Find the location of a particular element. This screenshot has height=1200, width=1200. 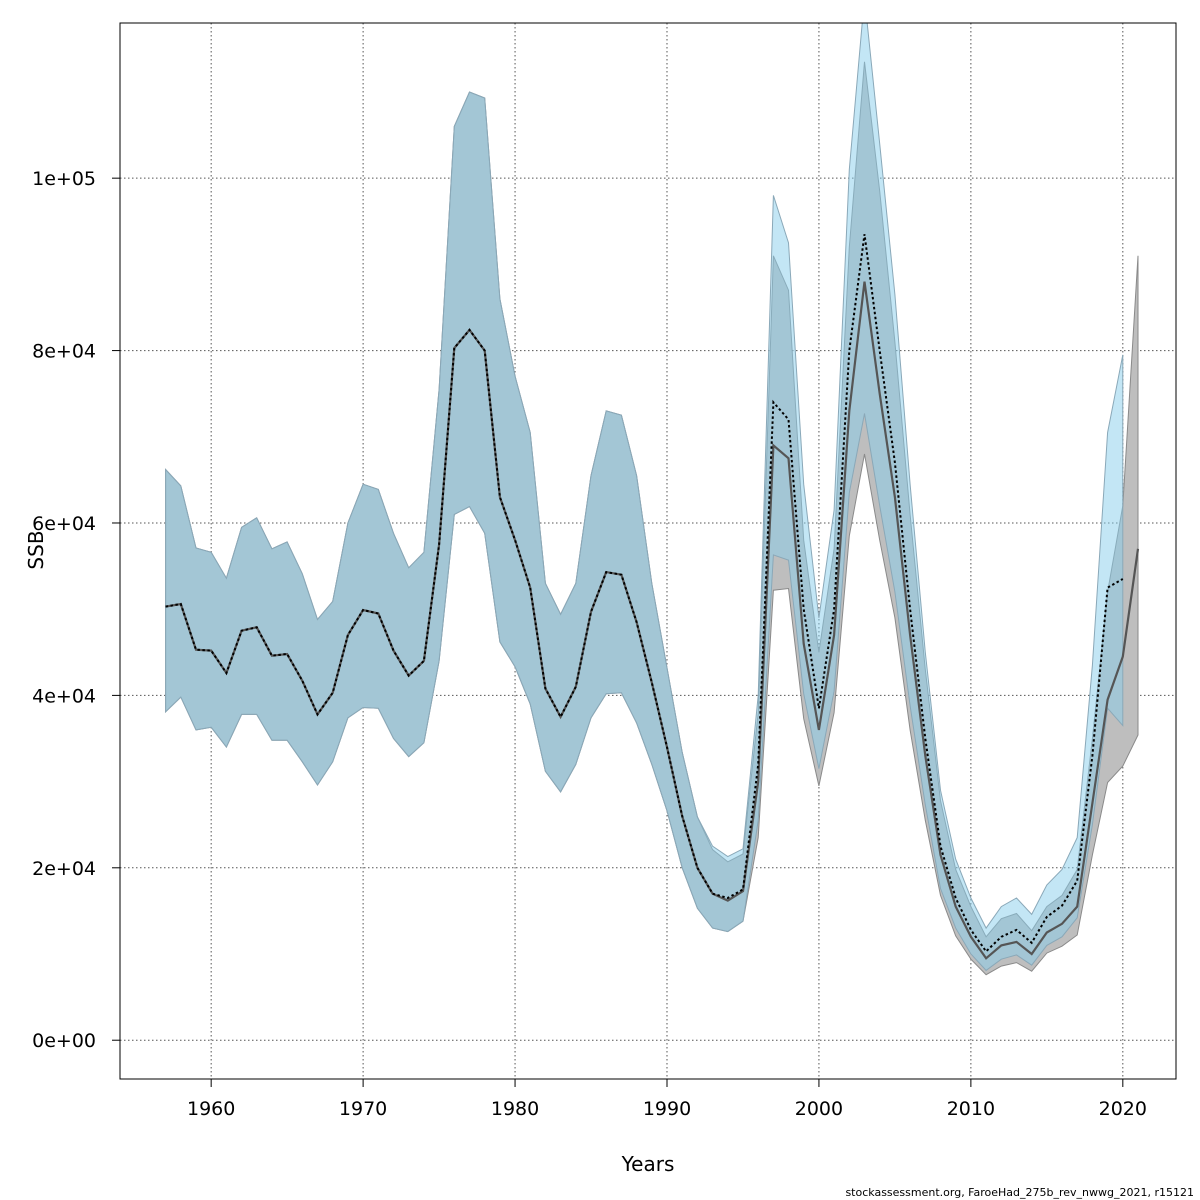

x-tick-label: 1980 is located at coordinates (515, 1109).